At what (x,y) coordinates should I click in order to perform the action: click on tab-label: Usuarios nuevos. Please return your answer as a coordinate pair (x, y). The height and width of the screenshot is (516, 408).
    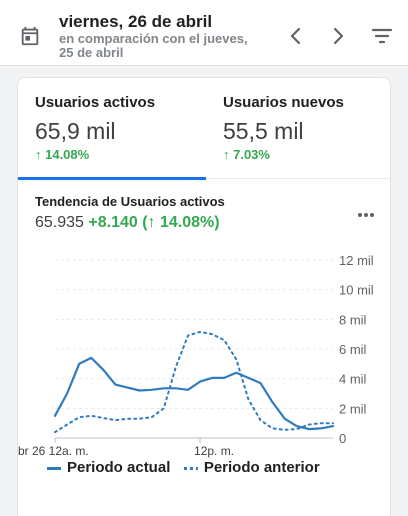
    Looking at the image, I should click on (283, 102).